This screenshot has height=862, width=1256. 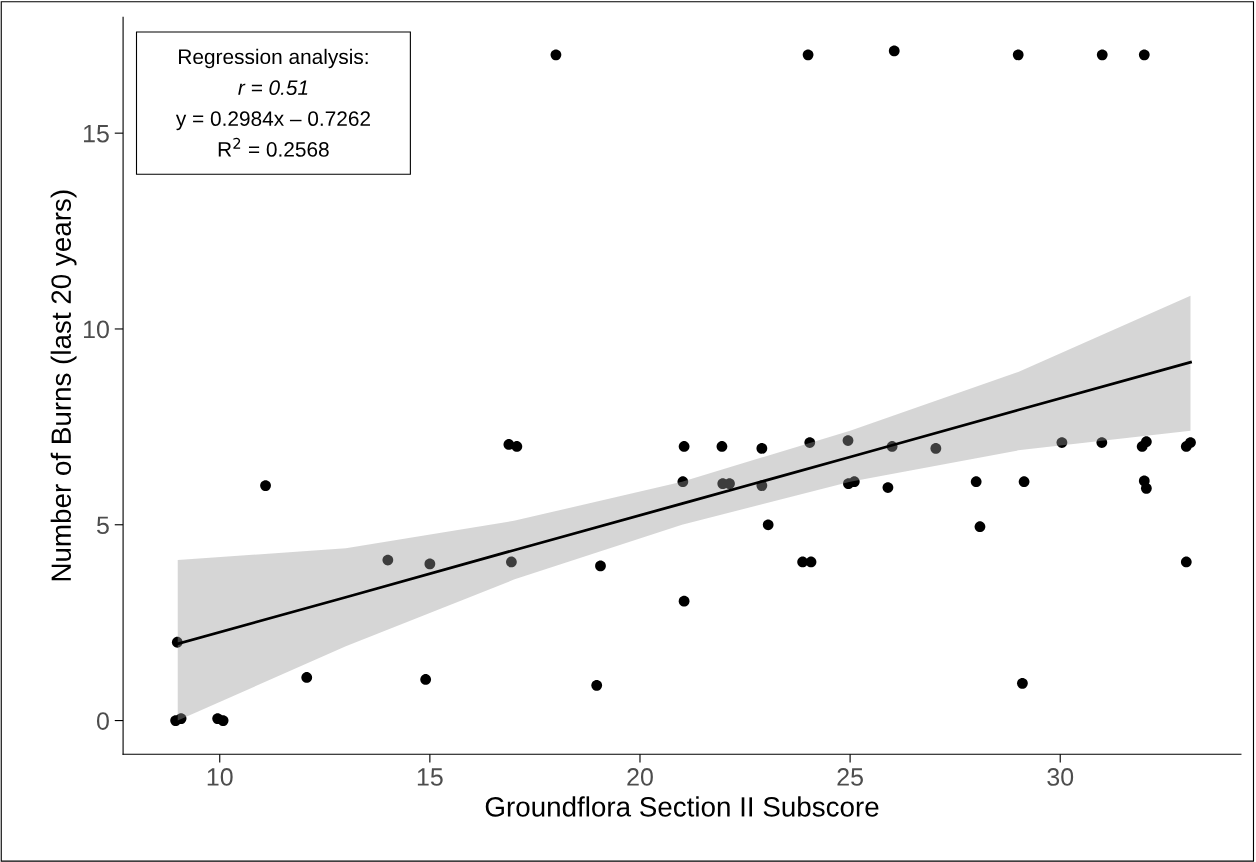 What do you see at coordinates (63, 385) in the screenshot?
I see `y-axis-title: Number of Burns (last 20 years)` at bounding box center [63, 385].